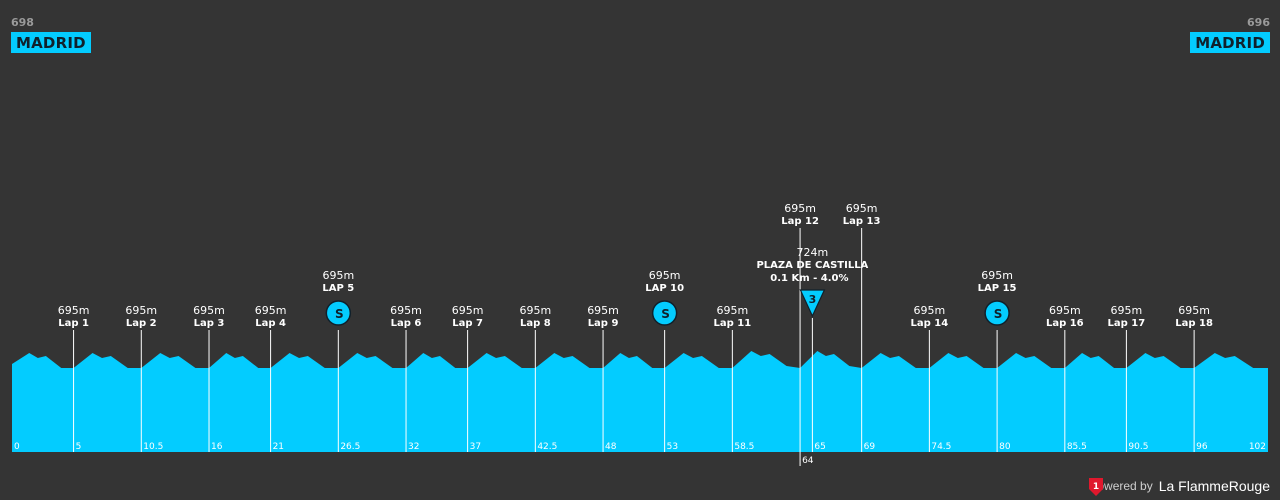 The image size is (1280, 500). I want to click on lap-label: Lap 16, so click(1065, 323).